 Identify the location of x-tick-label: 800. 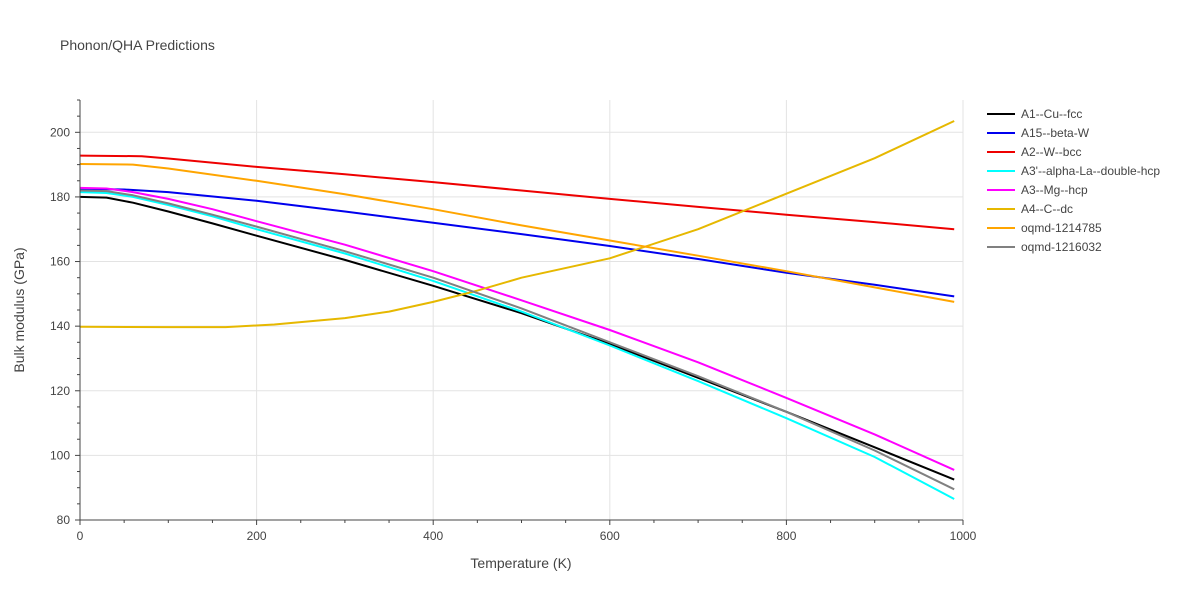
(786, 536).